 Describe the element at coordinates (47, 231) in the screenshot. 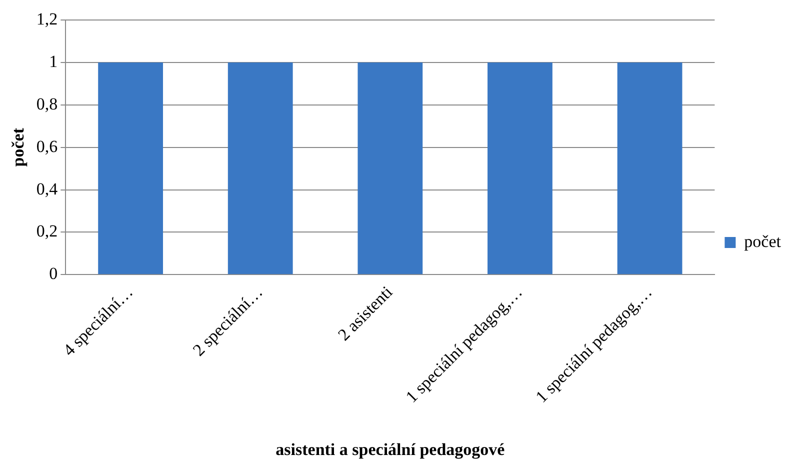

I see `y-tick-label: 0,2` at that location.